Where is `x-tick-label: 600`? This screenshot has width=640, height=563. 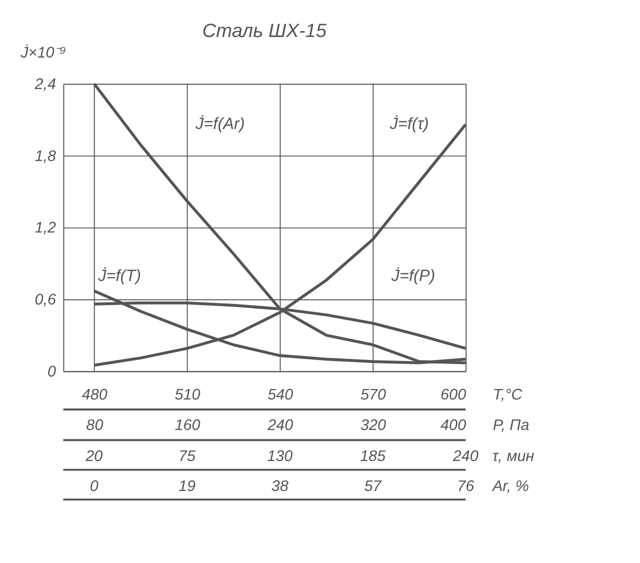 x-tick-label: 600 is located at coordinates (453, 395).